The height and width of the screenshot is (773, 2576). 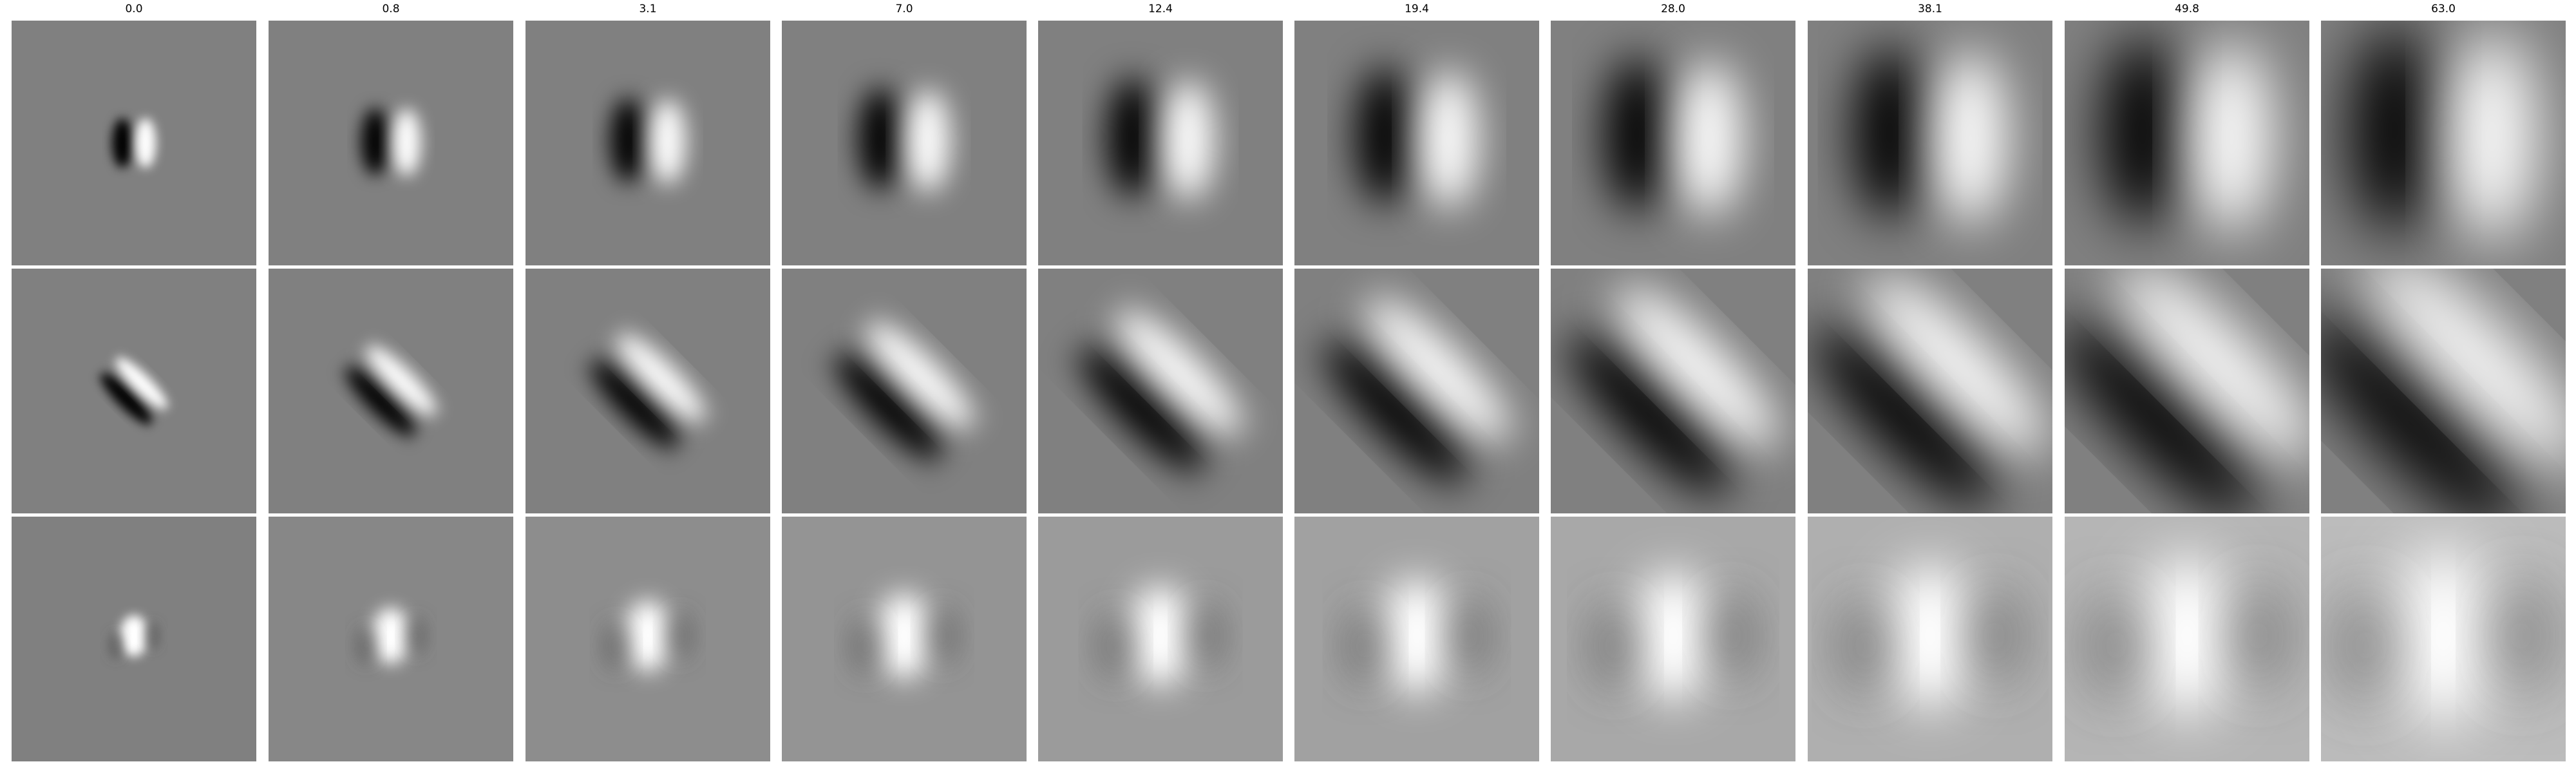 What do you see at coordinates (2187, 9) in the screenshot?
I see `column-title: 49.8` at bounding box center [2187, 9].